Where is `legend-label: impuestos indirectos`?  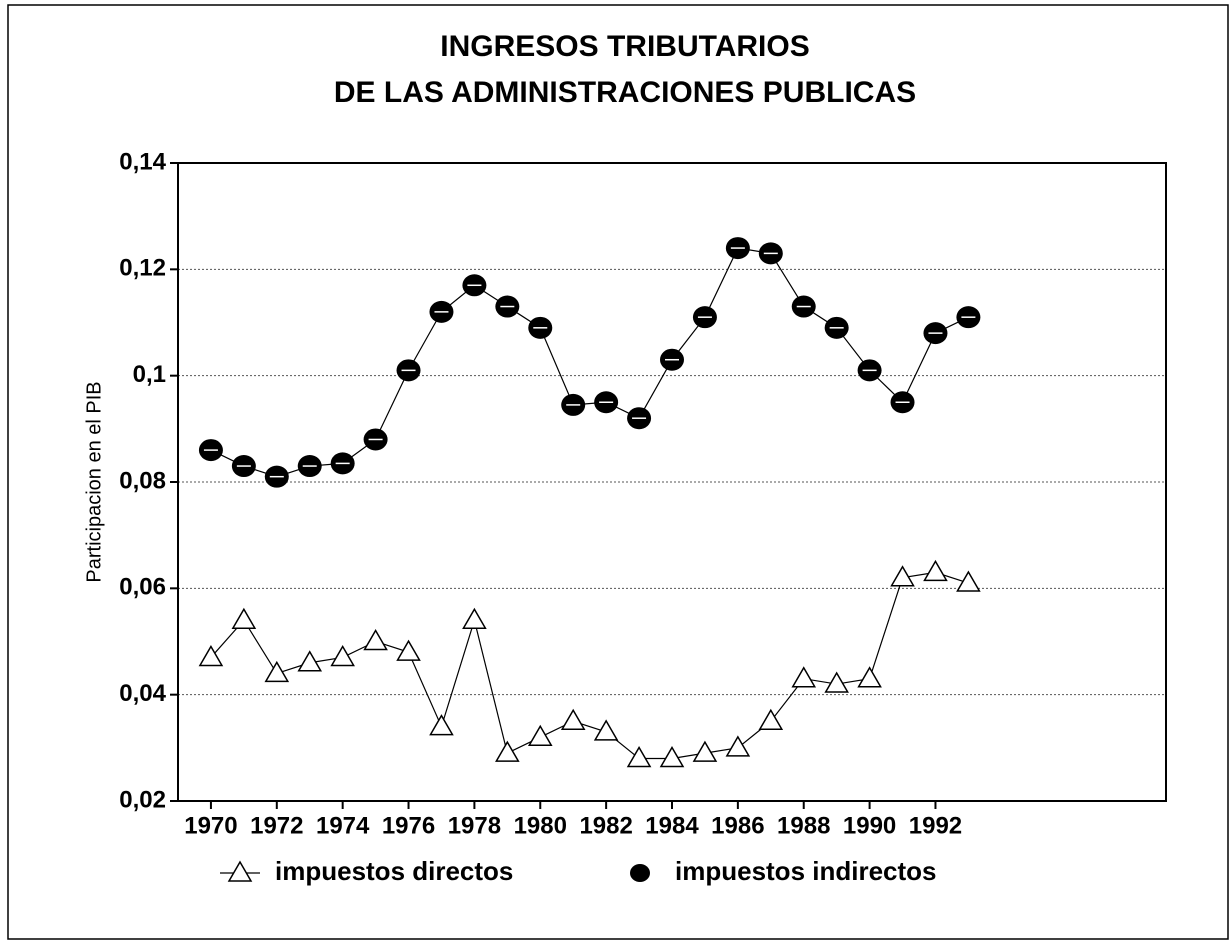
legend-label: impuestos indirectos is located at coordinates (806, 871).